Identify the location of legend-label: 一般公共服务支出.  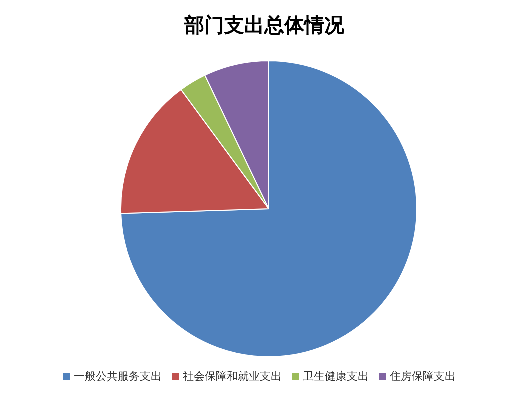
(118, 376).